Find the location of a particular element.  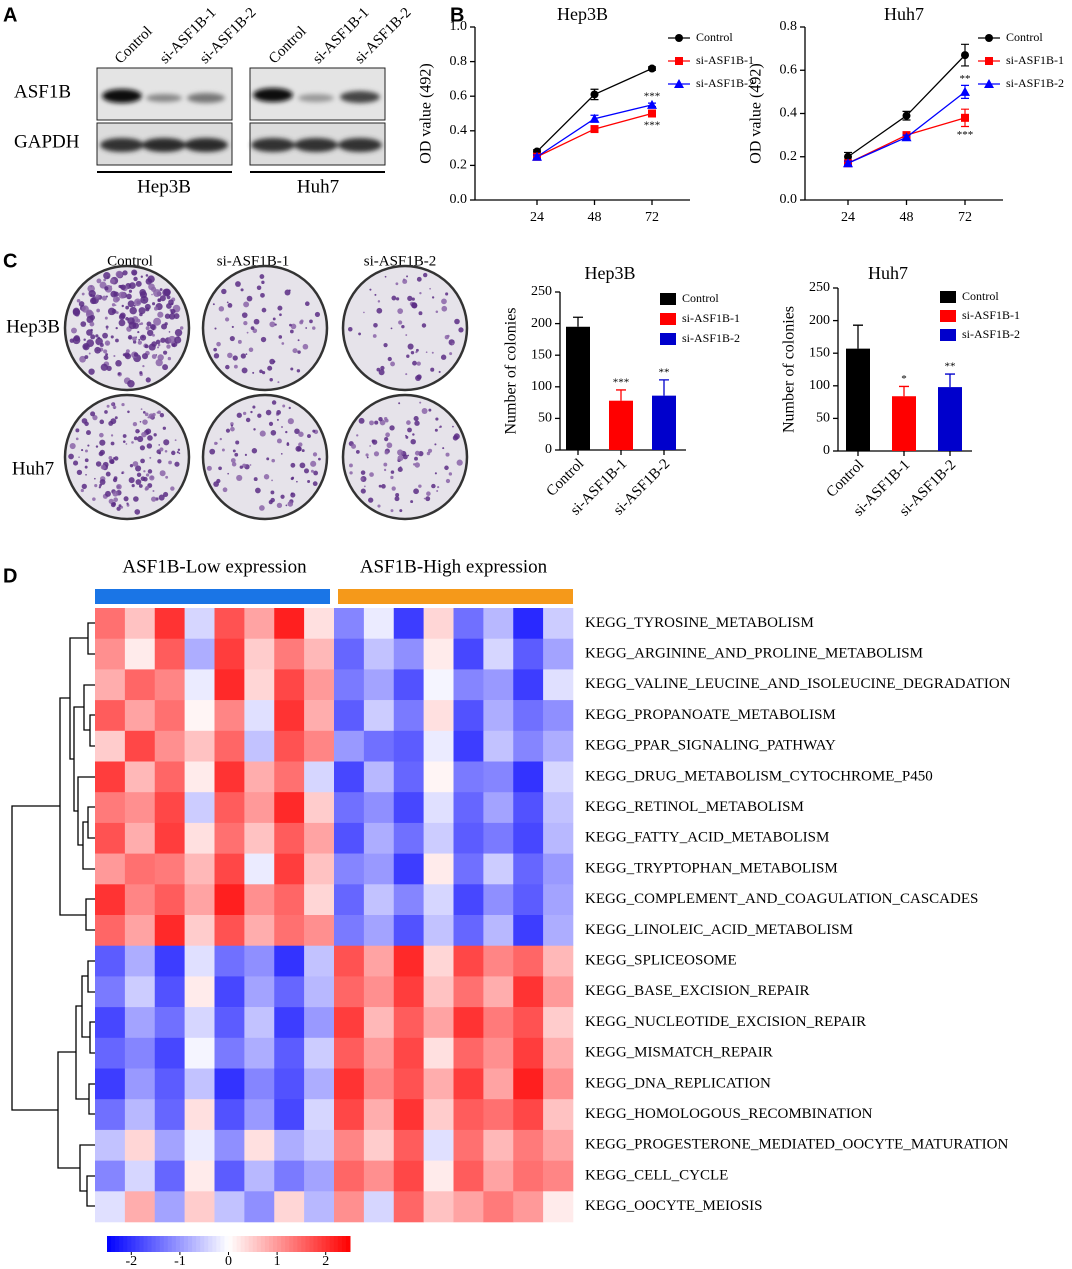

group-bar is located at coordinates (212, 596).